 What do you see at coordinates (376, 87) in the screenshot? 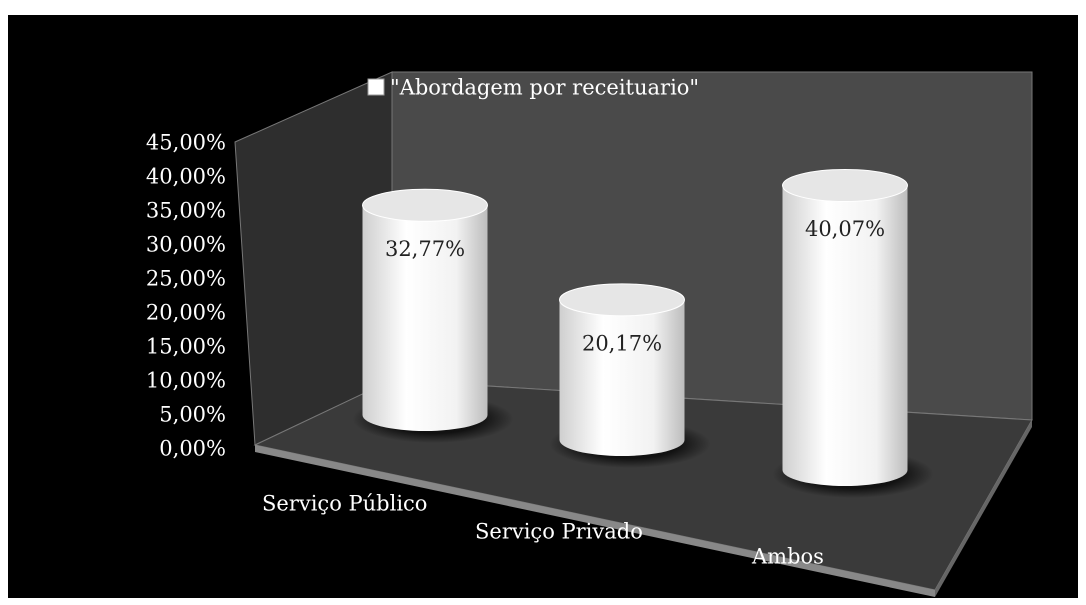
I see `legend-swatch` at bounding box center [376, 87].